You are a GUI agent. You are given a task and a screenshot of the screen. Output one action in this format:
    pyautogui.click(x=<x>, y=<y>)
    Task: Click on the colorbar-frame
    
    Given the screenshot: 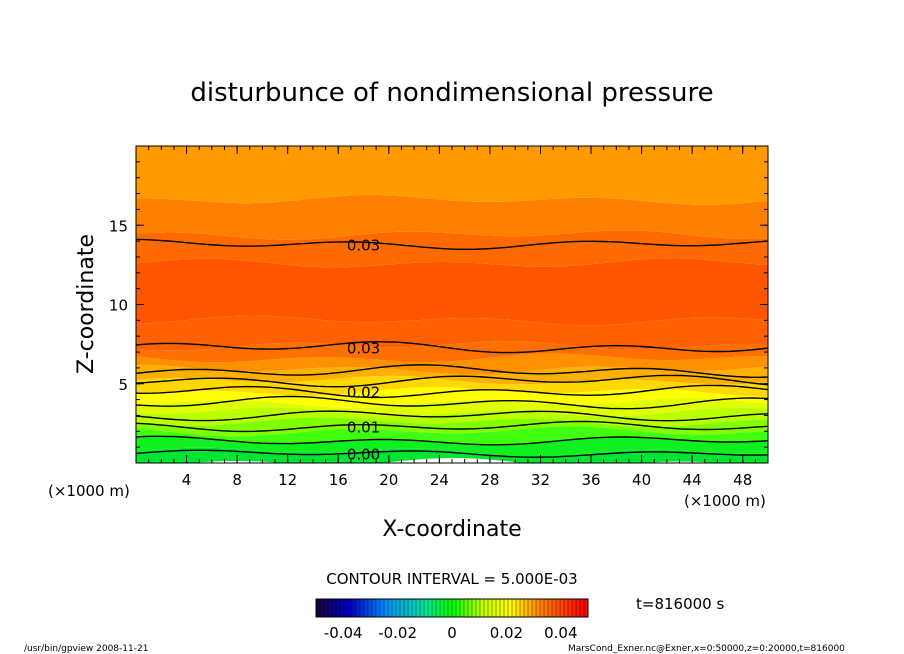 What is the action you would take?
    pyautogui.click(x=452, y=608)
    